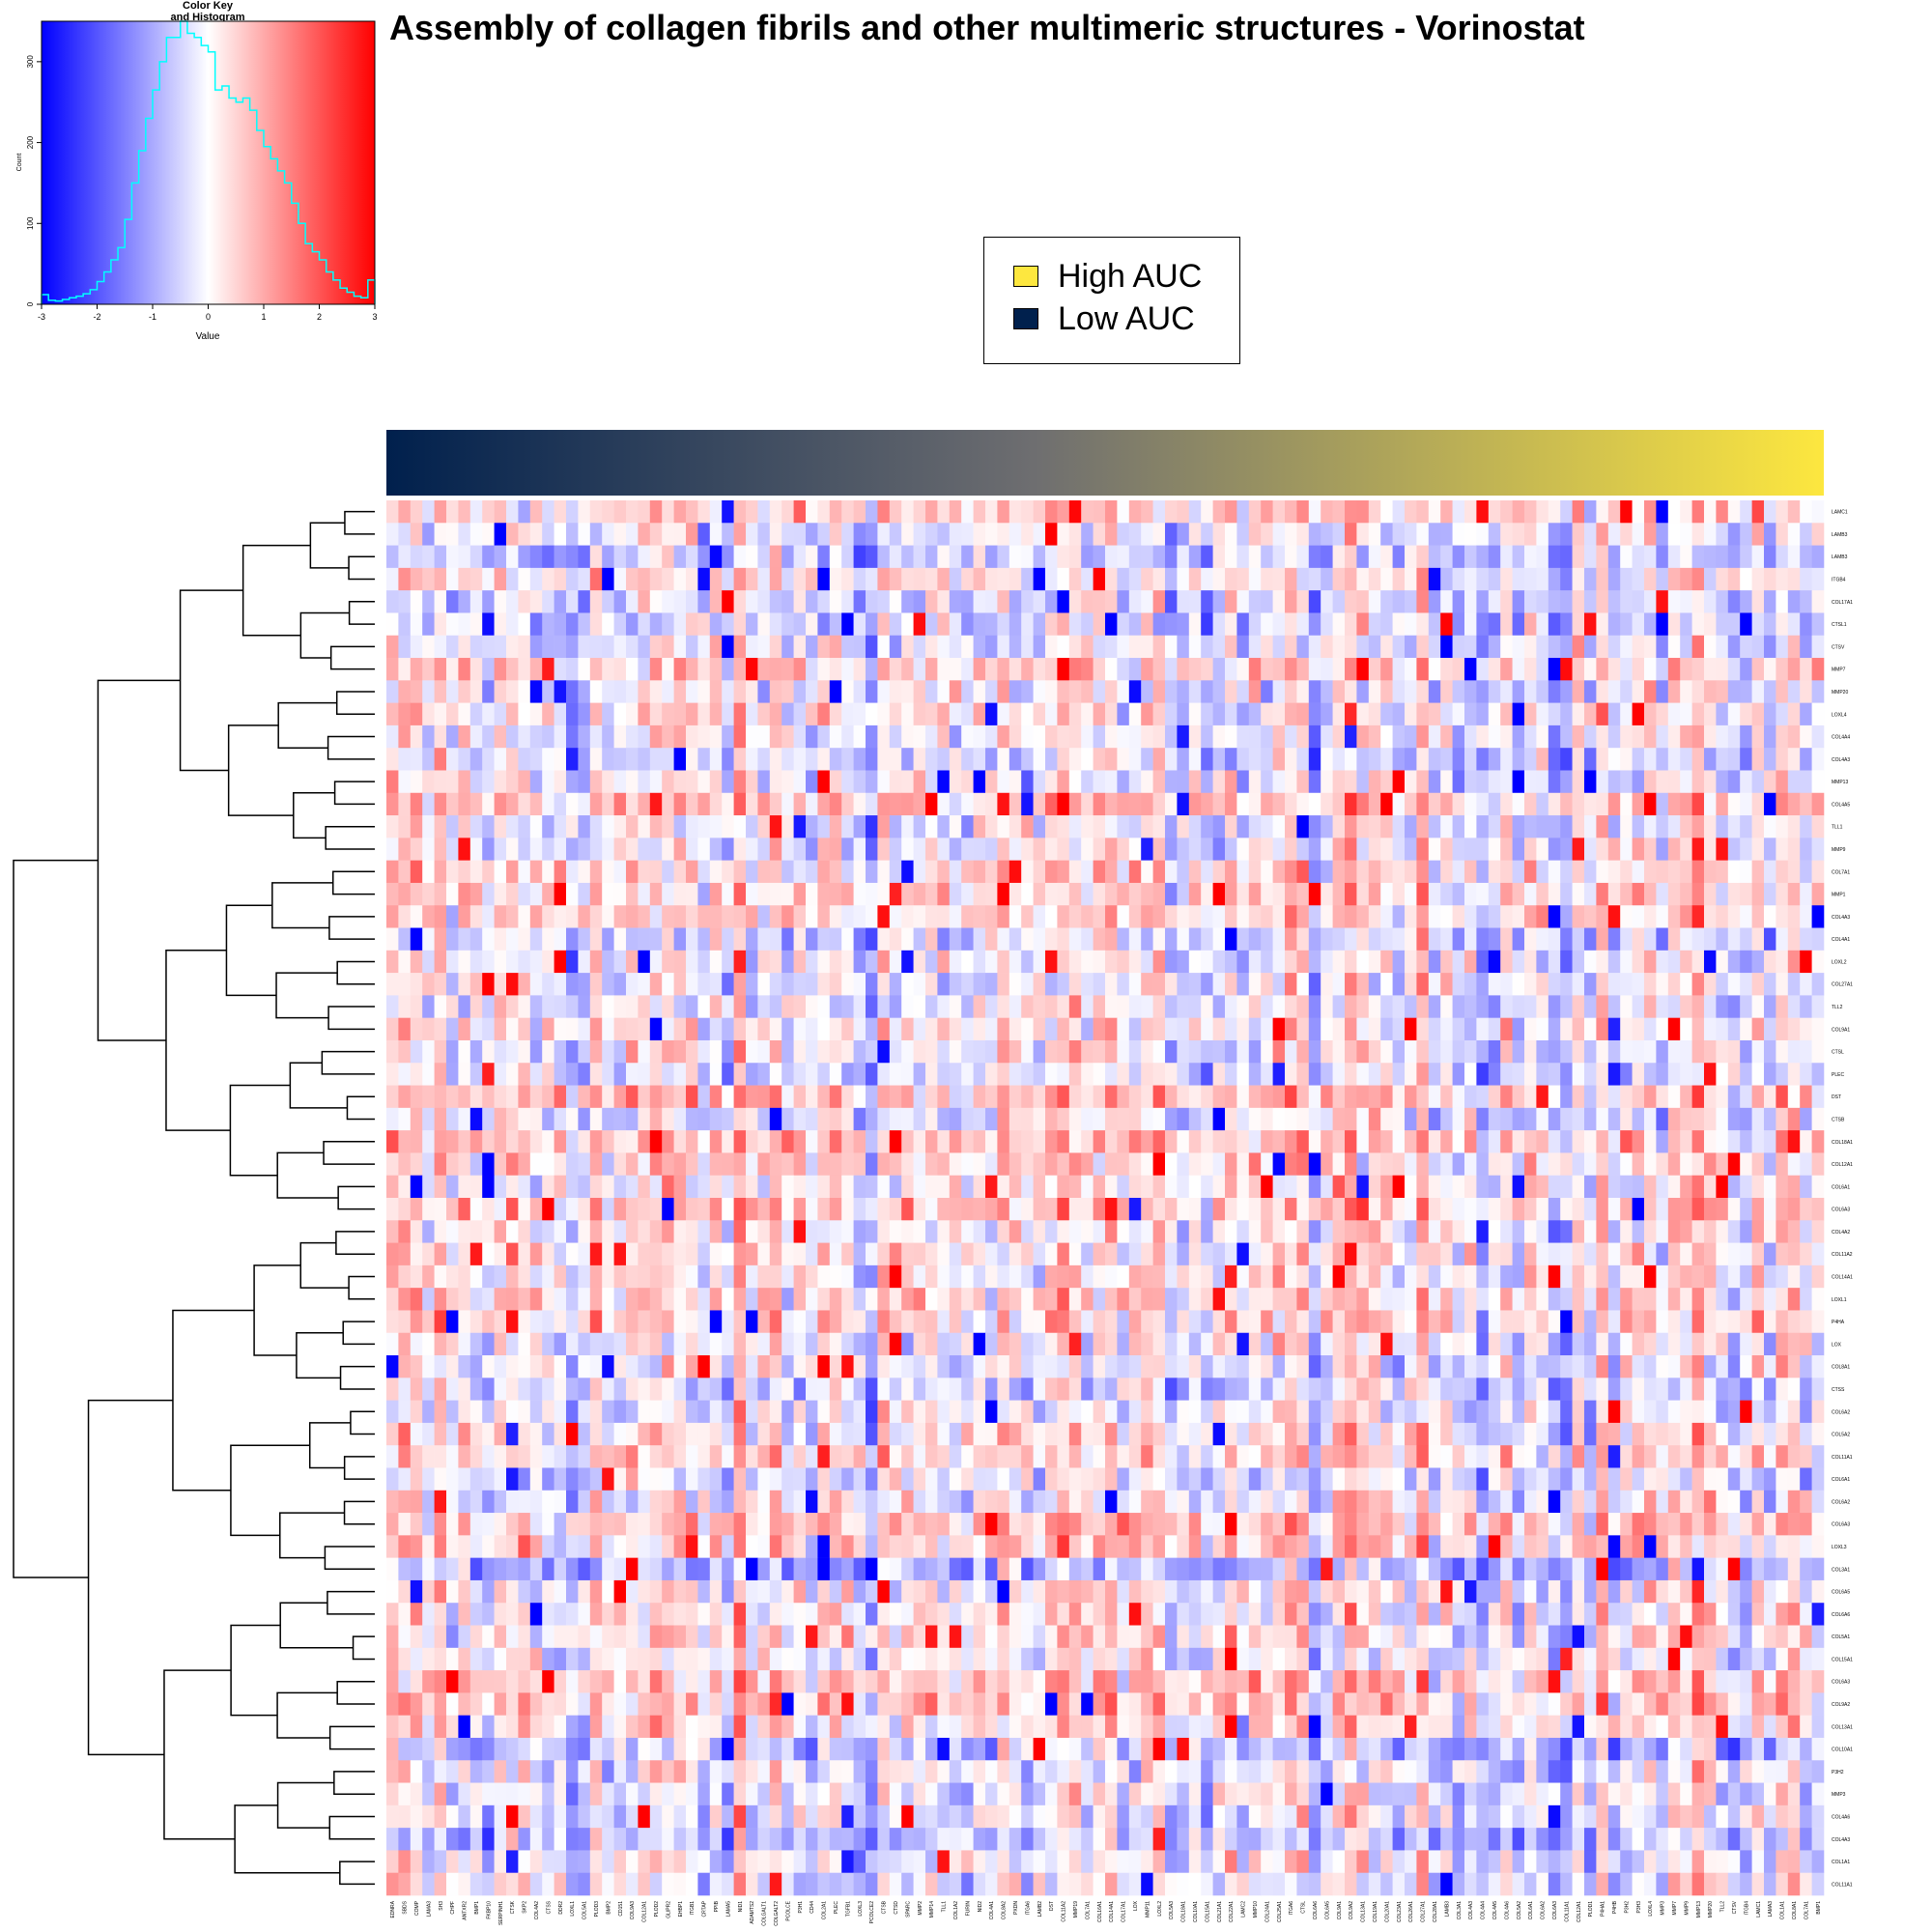 The width and height of the screenshot is (1932, 1932). Describe the element at coordinates (1107, 276) in the screenshot. I see `legend-item-high-auc: High AUC` at that location.